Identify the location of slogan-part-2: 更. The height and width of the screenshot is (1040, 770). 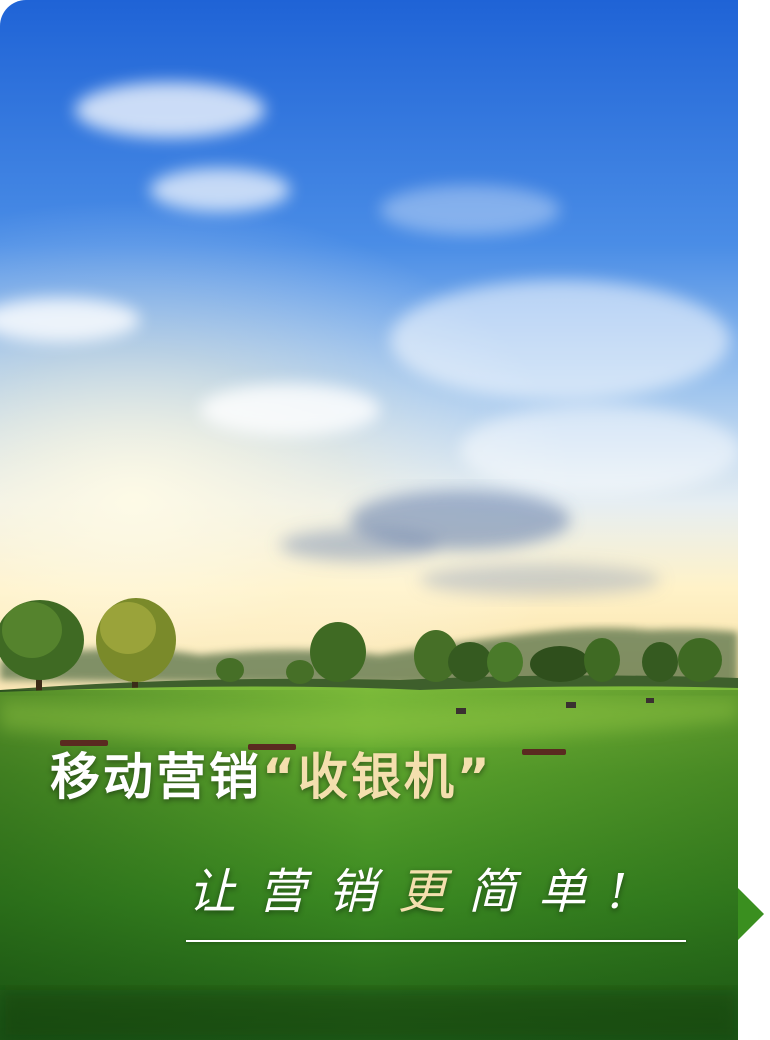
(433, 892).